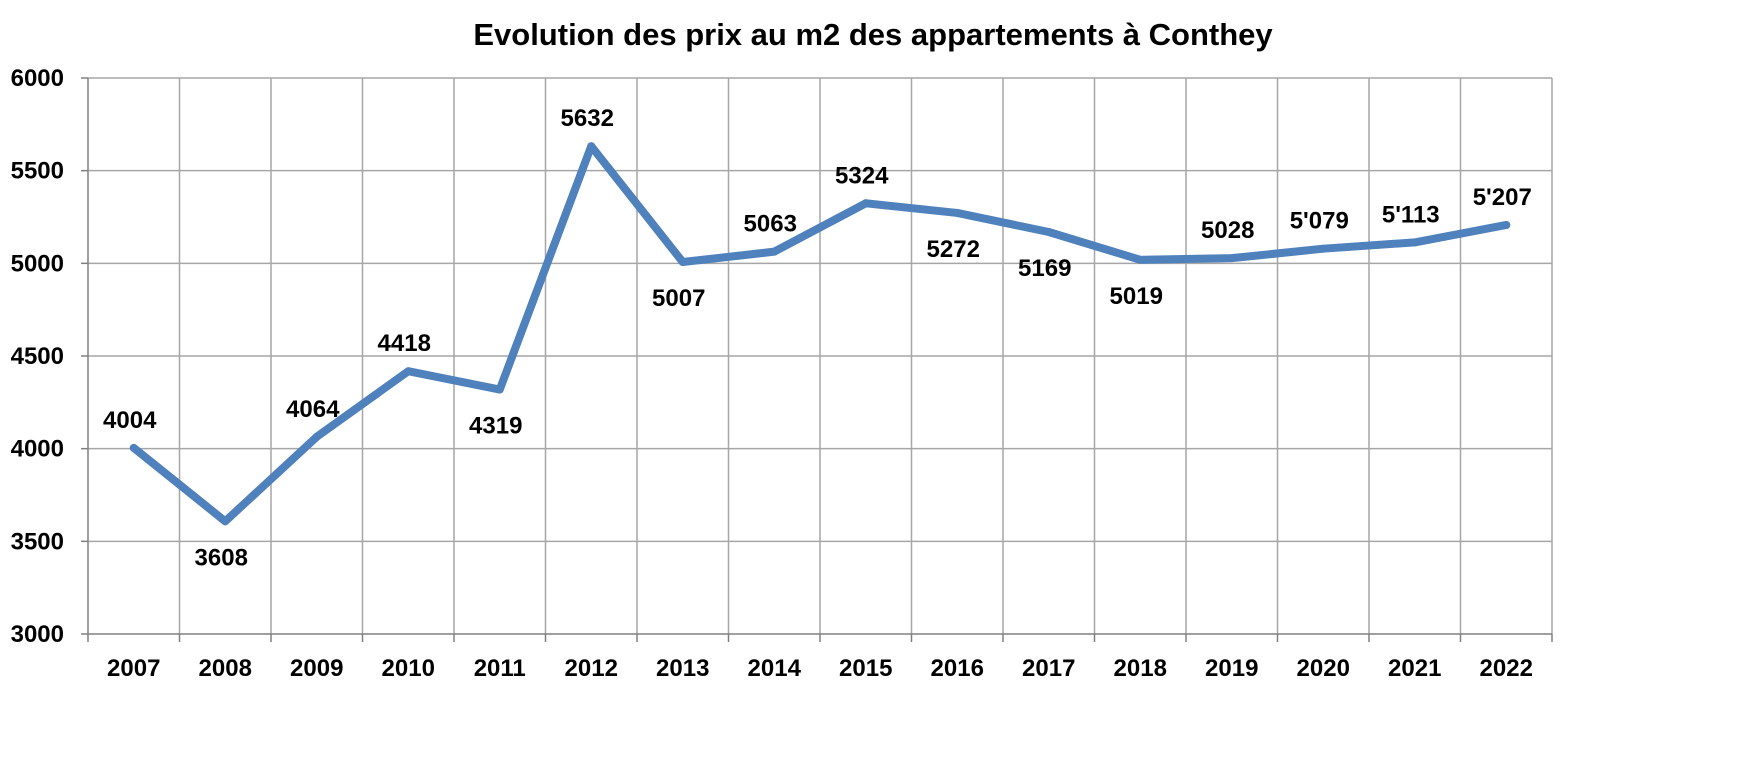  Describe the element at coordinates (1319, 221) in the screenshot. I see `data-label: 5'079` at that location.